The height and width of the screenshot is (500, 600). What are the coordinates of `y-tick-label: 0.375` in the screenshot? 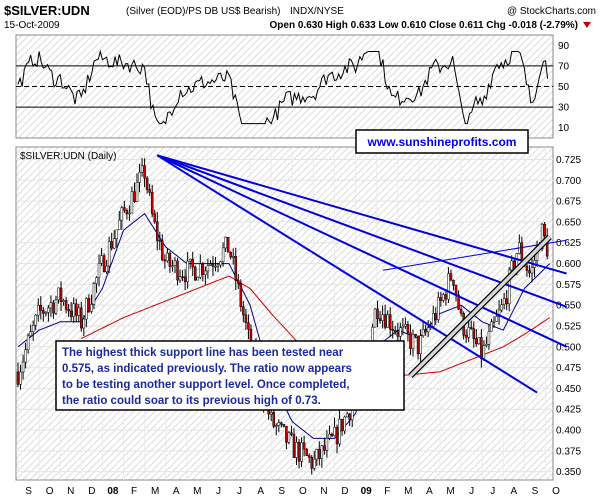 It's located at (568, 451).